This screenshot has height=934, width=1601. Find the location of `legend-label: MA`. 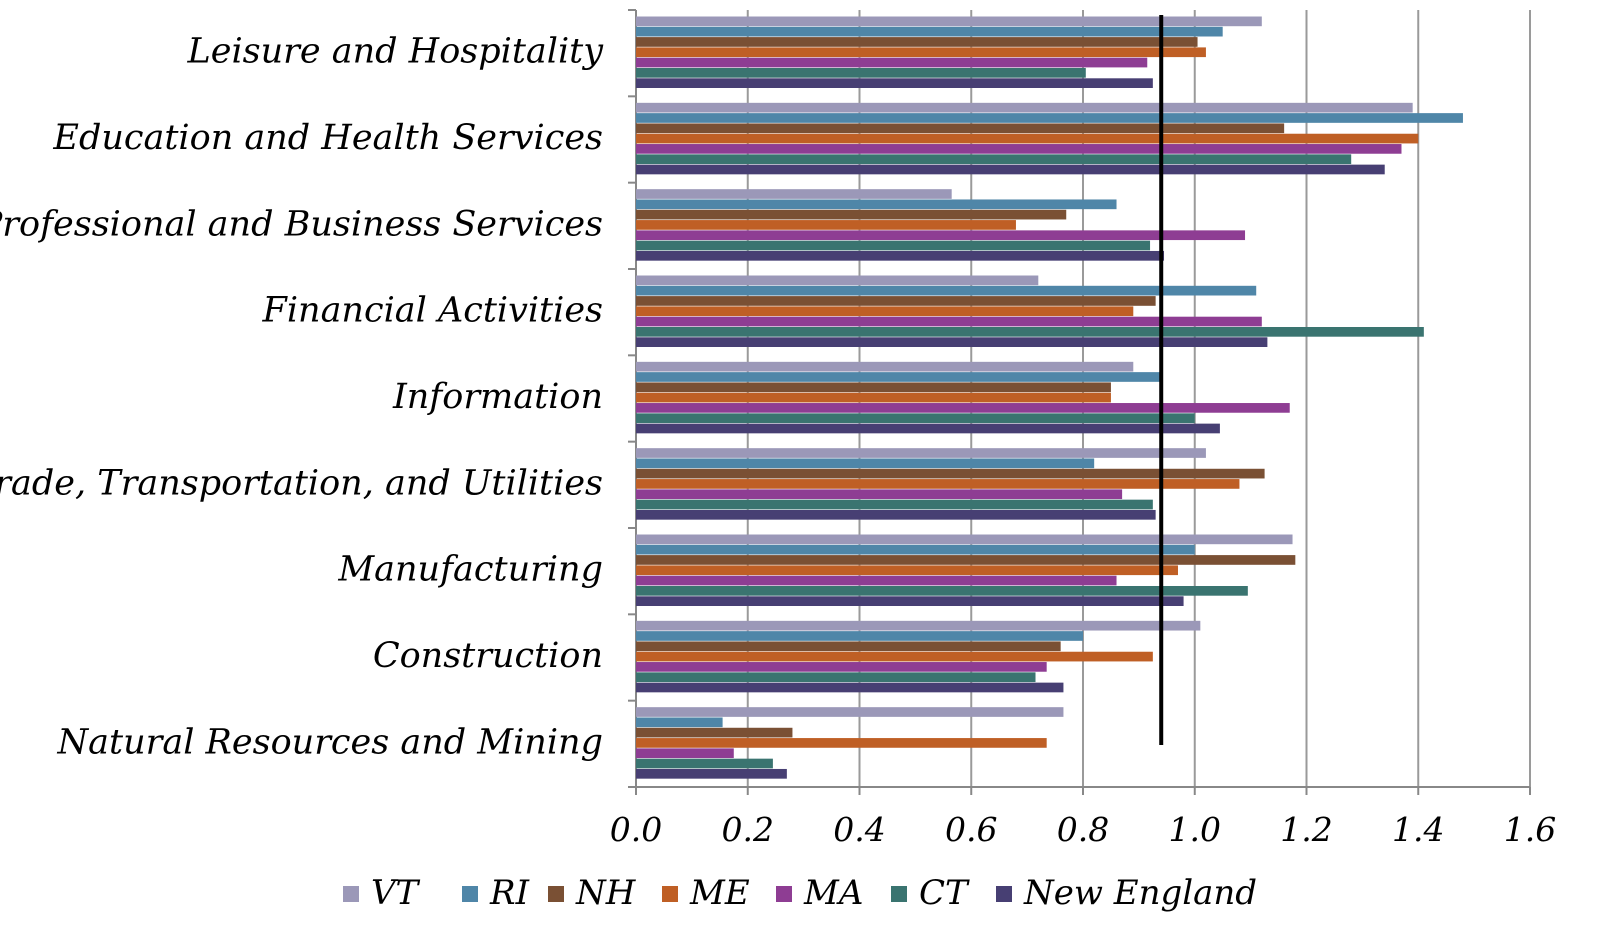

legend-label: MA is located at coordinates (833, 893).